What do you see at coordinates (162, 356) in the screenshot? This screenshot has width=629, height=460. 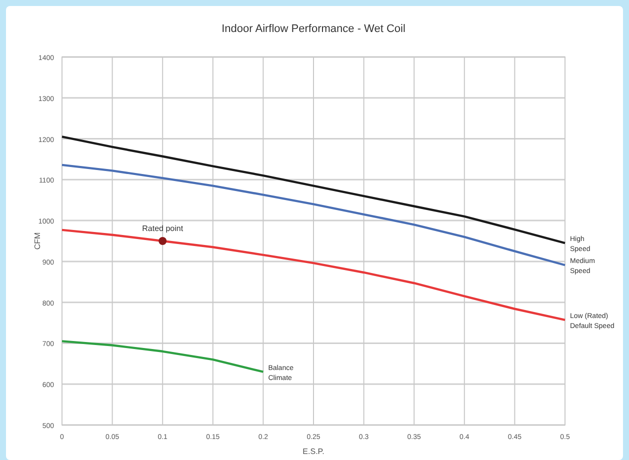 I see `line-series` at bounding box center [162, 356].